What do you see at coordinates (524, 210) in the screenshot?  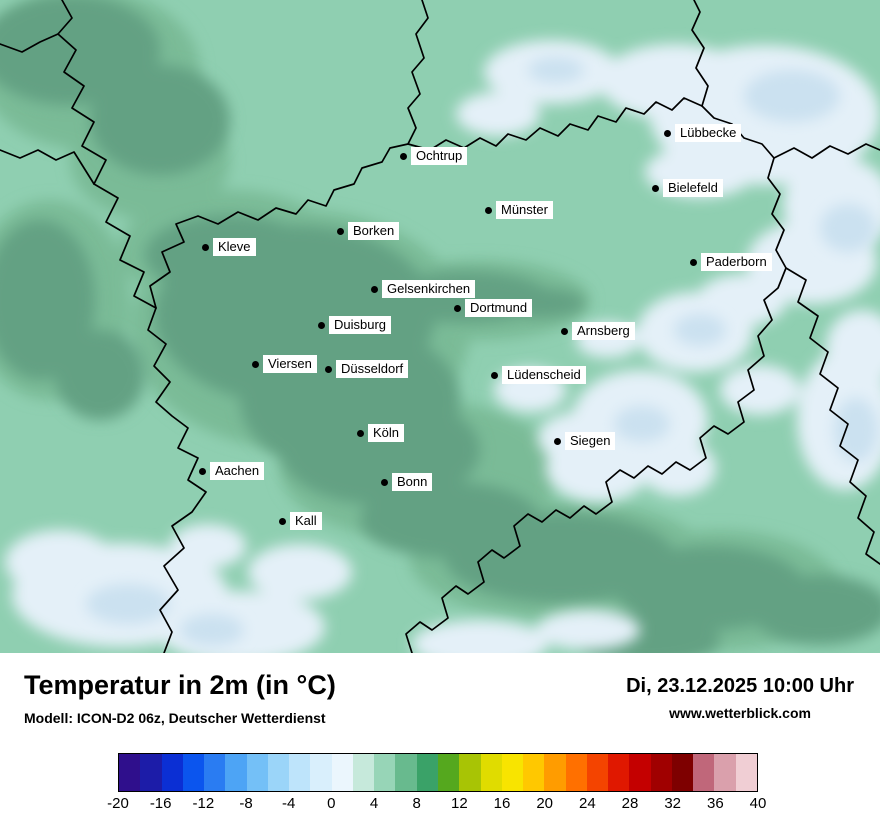 I see `city-label: Münster` at bounding box center [524, 210].